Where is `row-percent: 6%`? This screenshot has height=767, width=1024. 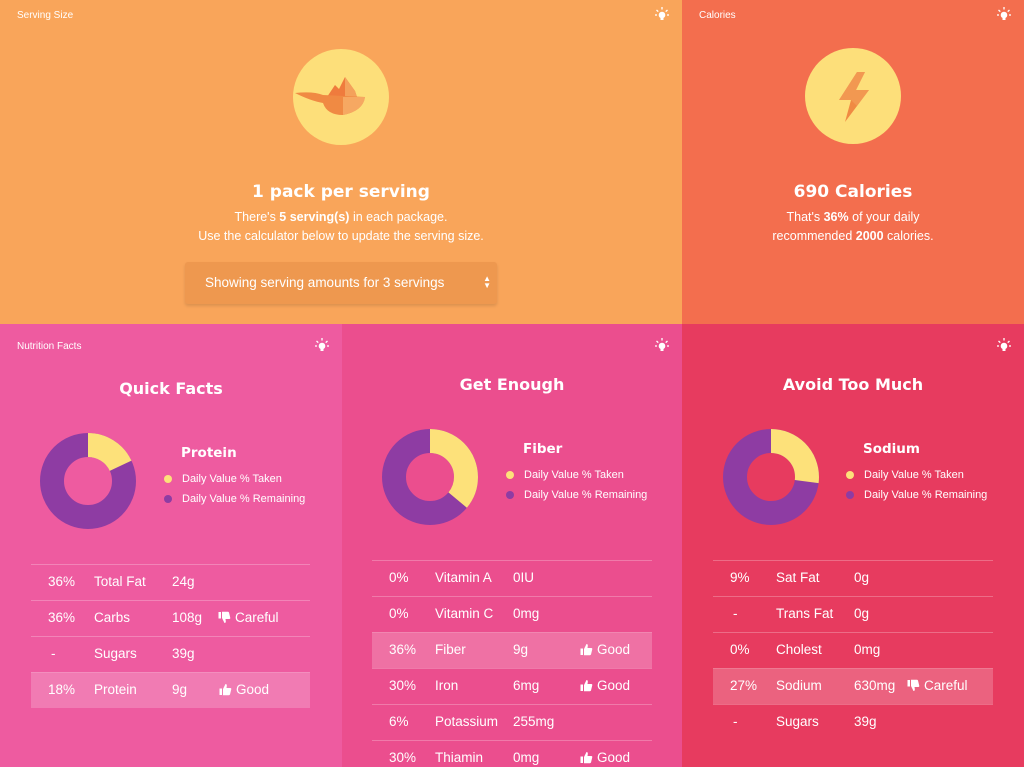 row-percent: 6% is located at coordinates (399, 721).